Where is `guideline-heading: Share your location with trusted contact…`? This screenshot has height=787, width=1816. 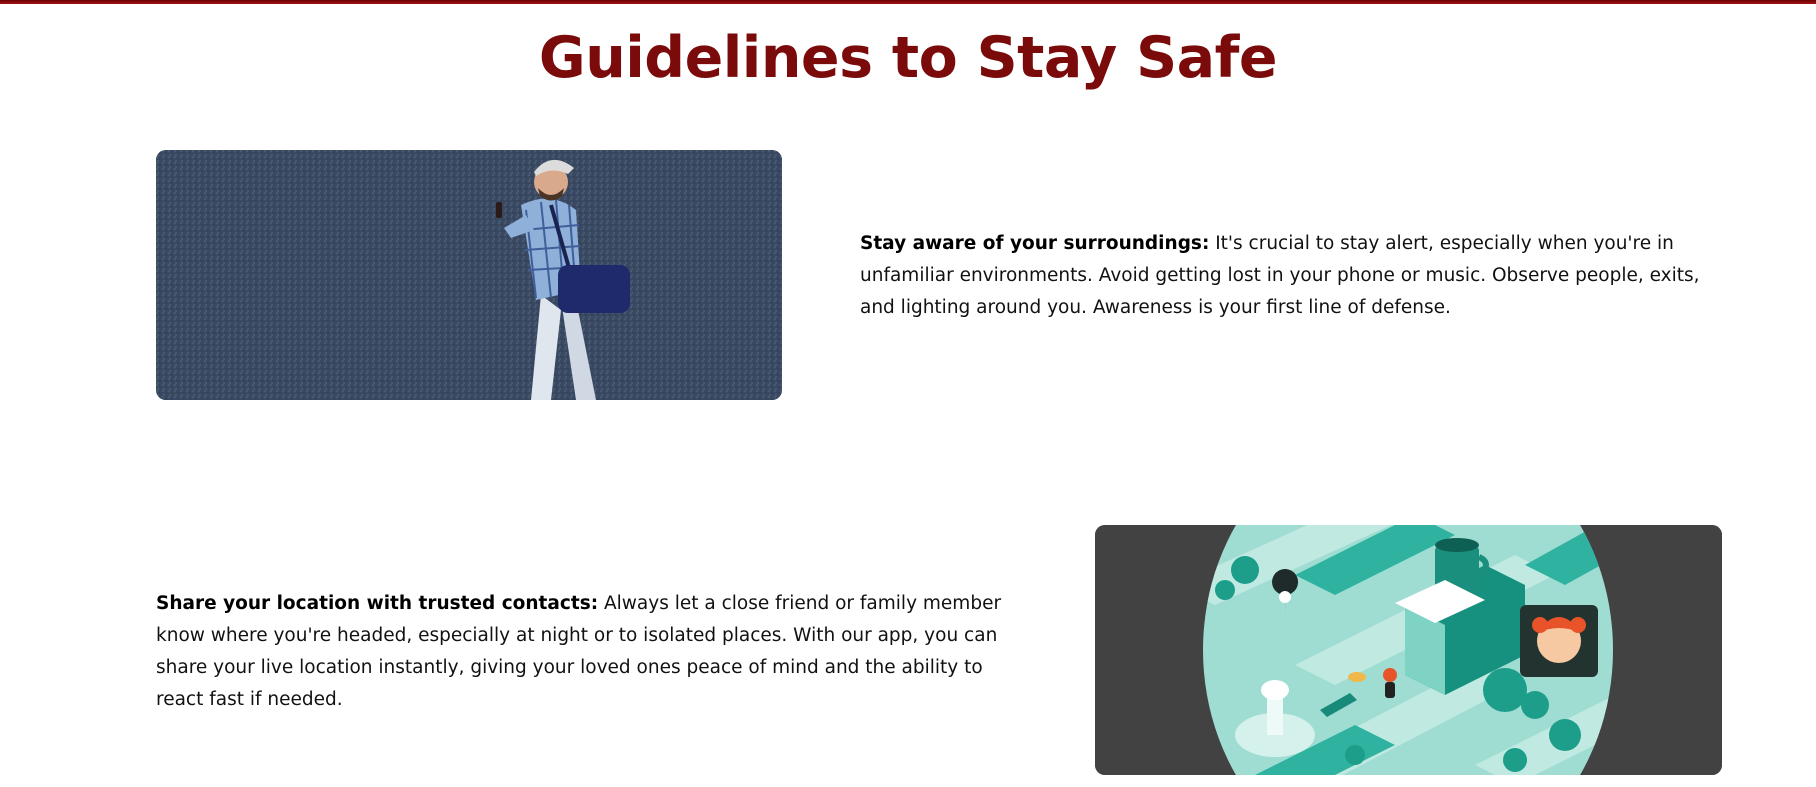
guideline-heading: Share your location with trusted contact… is located at coordinates (377, 603).